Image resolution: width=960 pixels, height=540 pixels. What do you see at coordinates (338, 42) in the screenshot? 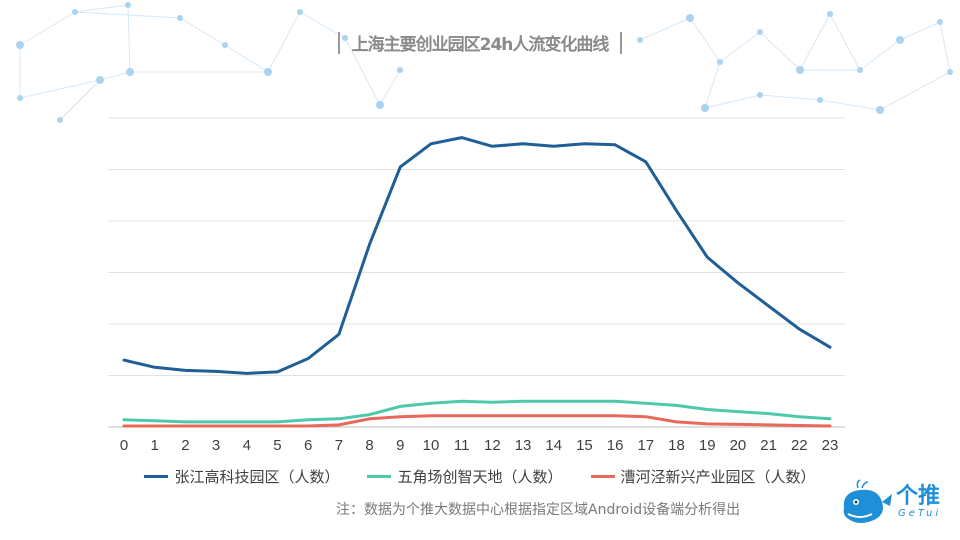
I see `title-left-bar` at bounding box center [338, 42].